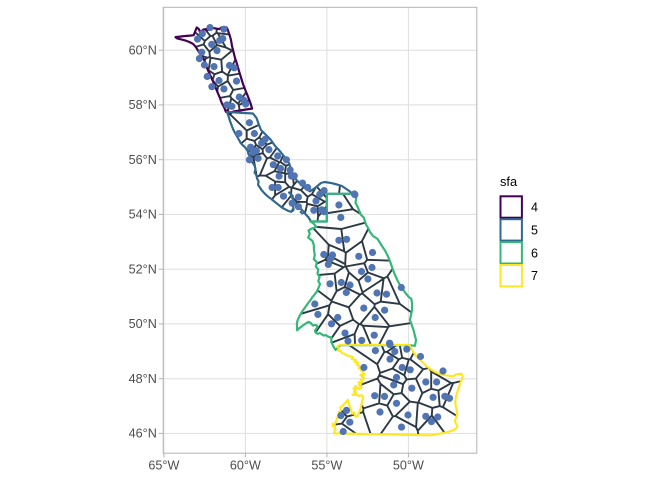 Image resolution: width=672 pixels, height=485 pixels. I want to click on svg-text: 65°W, so click(163, 466).